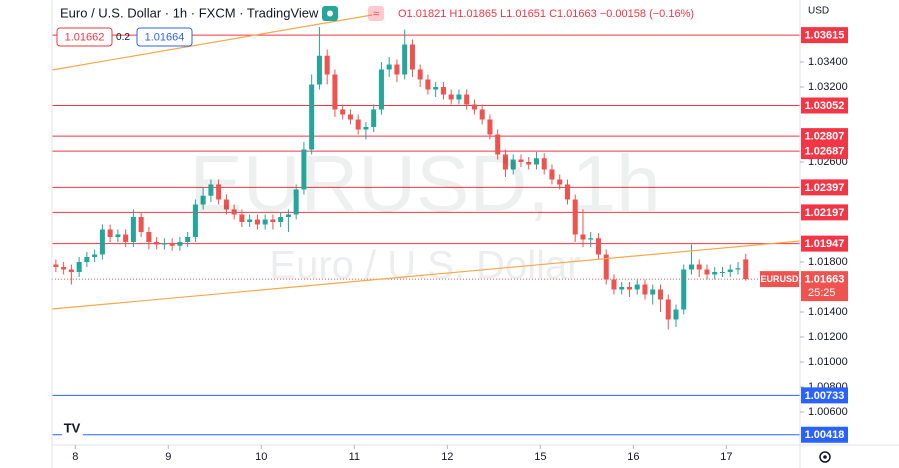 The height and width of the screenshot is (468, 899). What do you see at coordinates (75, 457) in the screenshot?
I see `x-tick-label: 8` at bounding box center [75, 457].